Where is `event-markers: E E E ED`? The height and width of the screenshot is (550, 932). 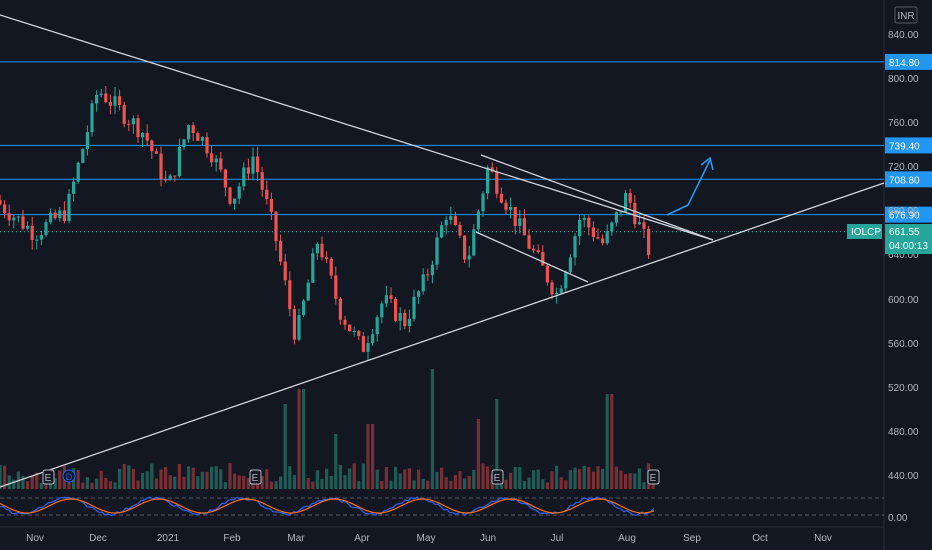
event-markers: E E E ED is located at coordinates (351, 477).